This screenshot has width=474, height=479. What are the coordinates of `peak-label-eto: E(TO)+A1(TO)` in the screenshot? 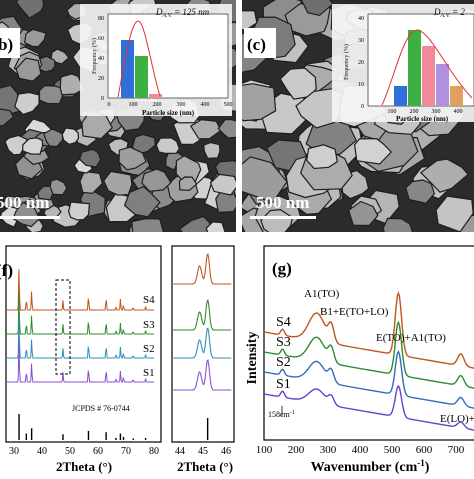 It's located at (411, 338).